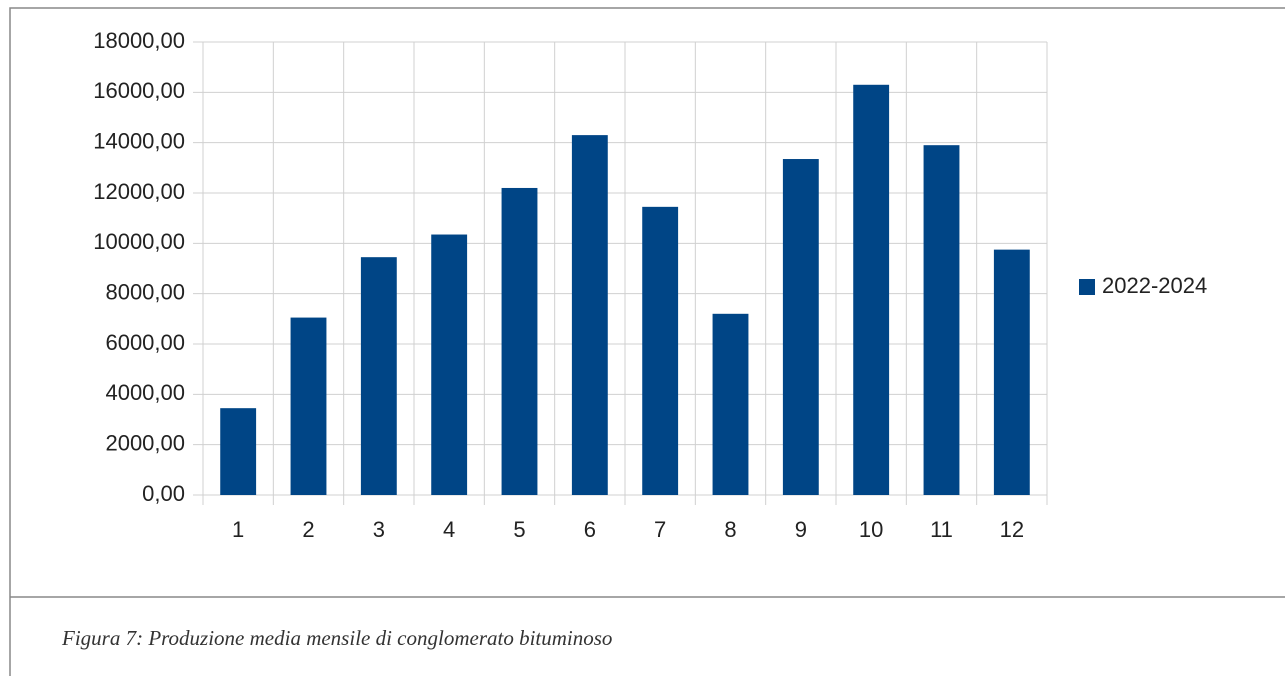 This screenshot has width=1285, height=681. What do you see at coordinates (801, 529) in the screenshot?
I see `x-tick-label: 9` at bounding box center [801, 529].